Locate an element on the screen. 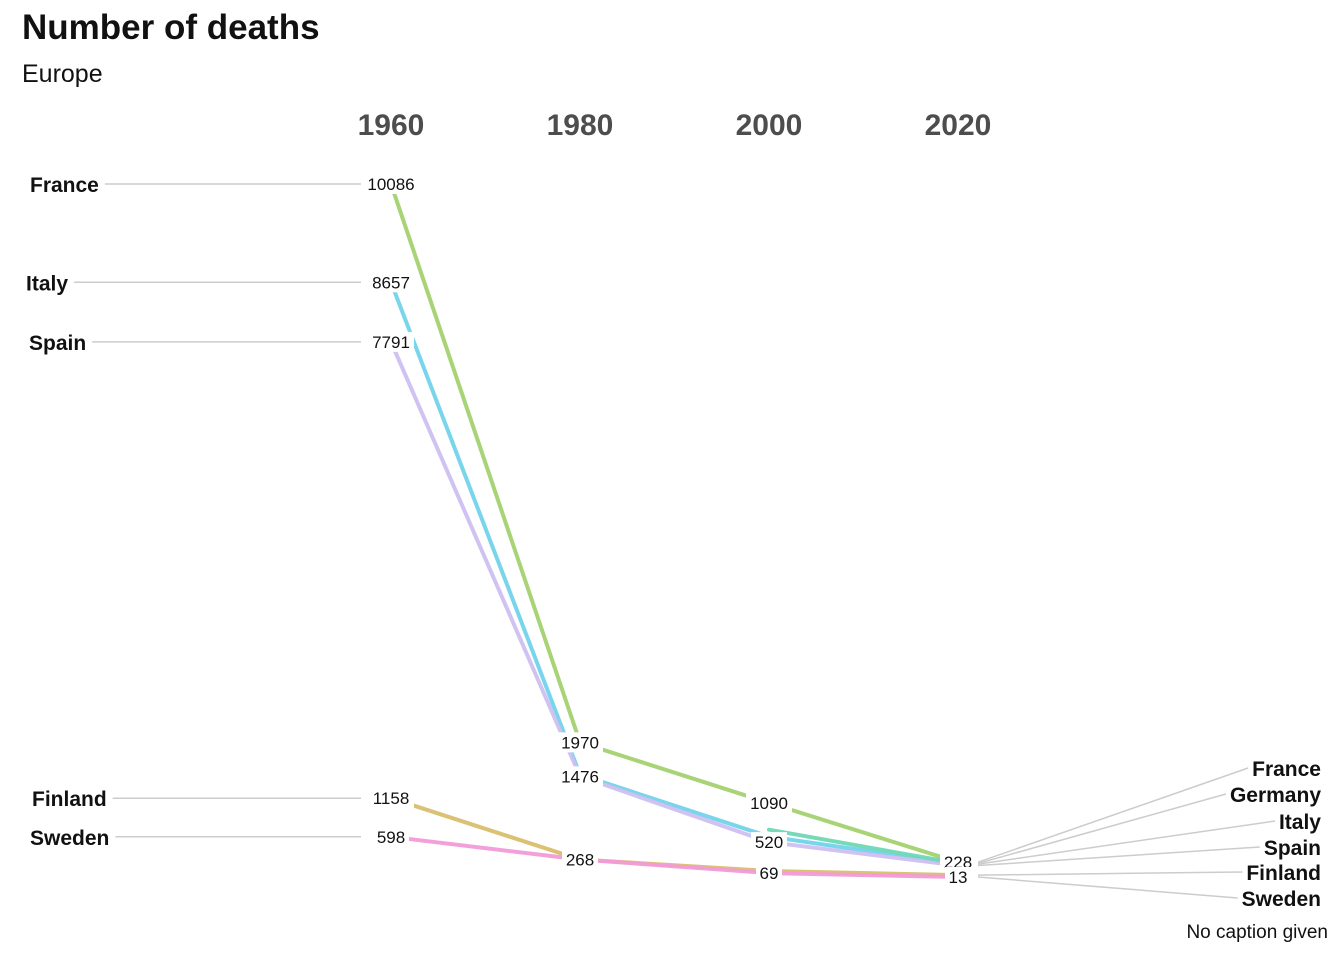 The height and width of the screenshot is (960, 1344). value-label-1960-spain: 7791 is located at coordinates (391, 342).